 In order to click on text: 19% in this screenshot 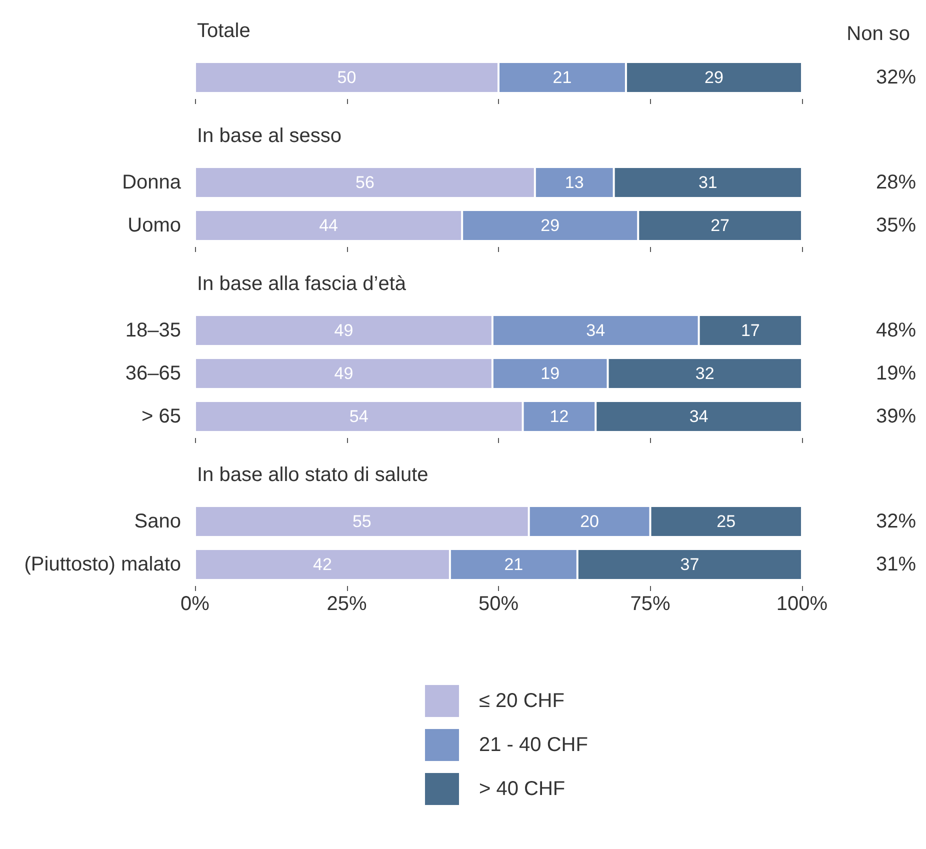, I will do `click(896, 373)`.